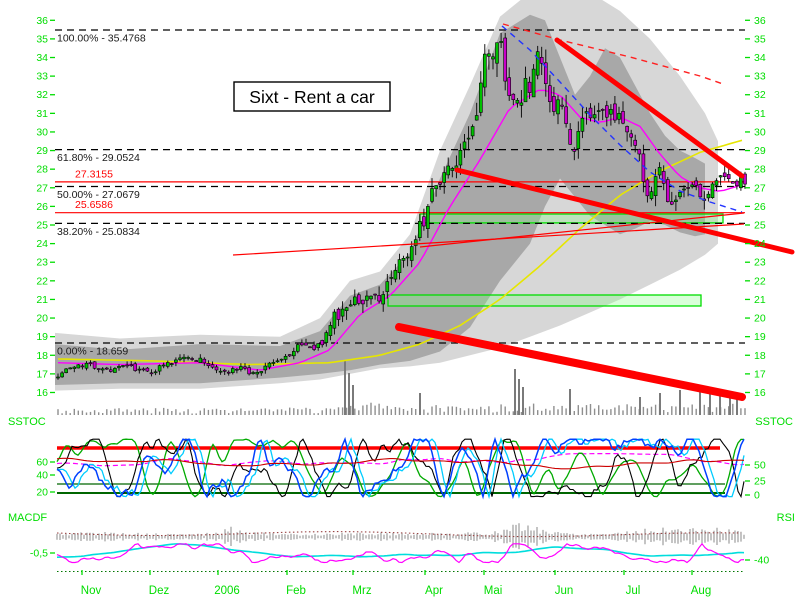 The image size is (800, 600). I want to click on price-axis-label-left: 23, so click(42, 263).